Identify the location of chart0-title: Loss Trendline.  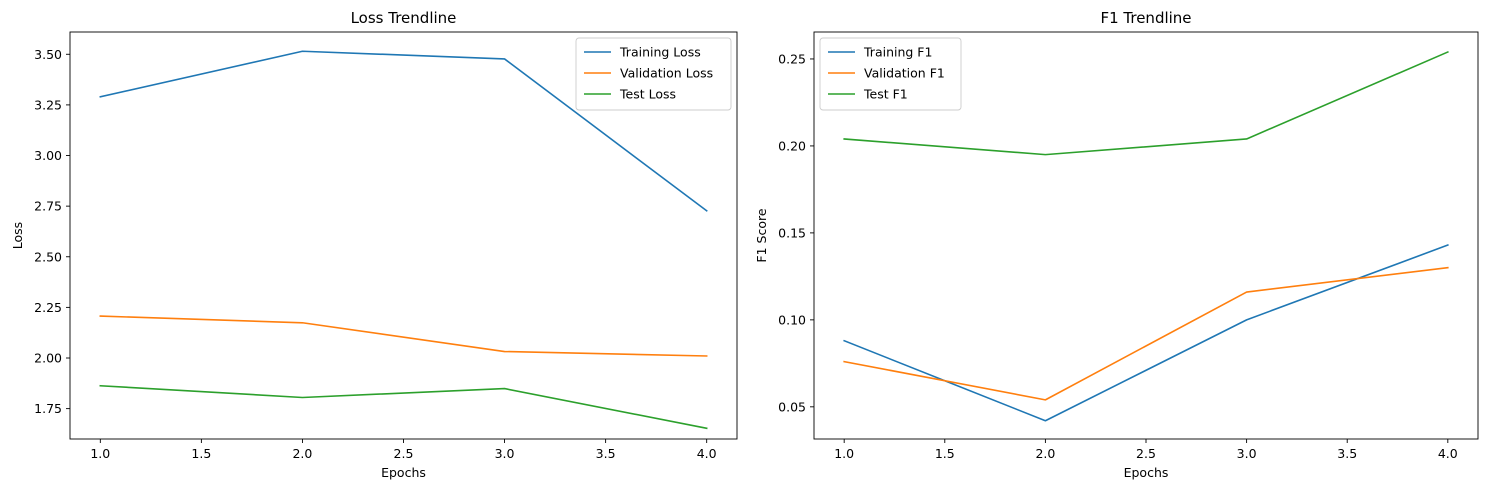
(404, 18).